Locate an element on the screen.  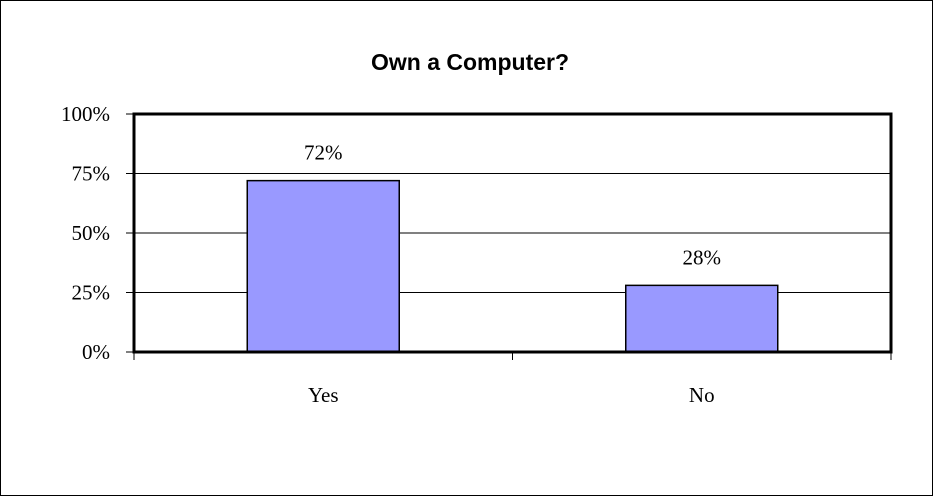
y-tick-label: 100% is located at coordinates (85, 114).